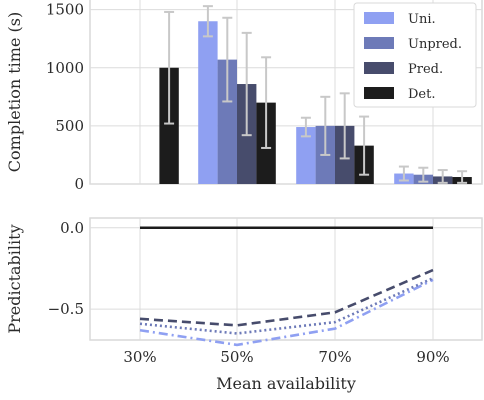  What do you see at coordinates (379, 68) in the screenshot?
I see `legend-swatch-pred` at bounding box center [379, 68].